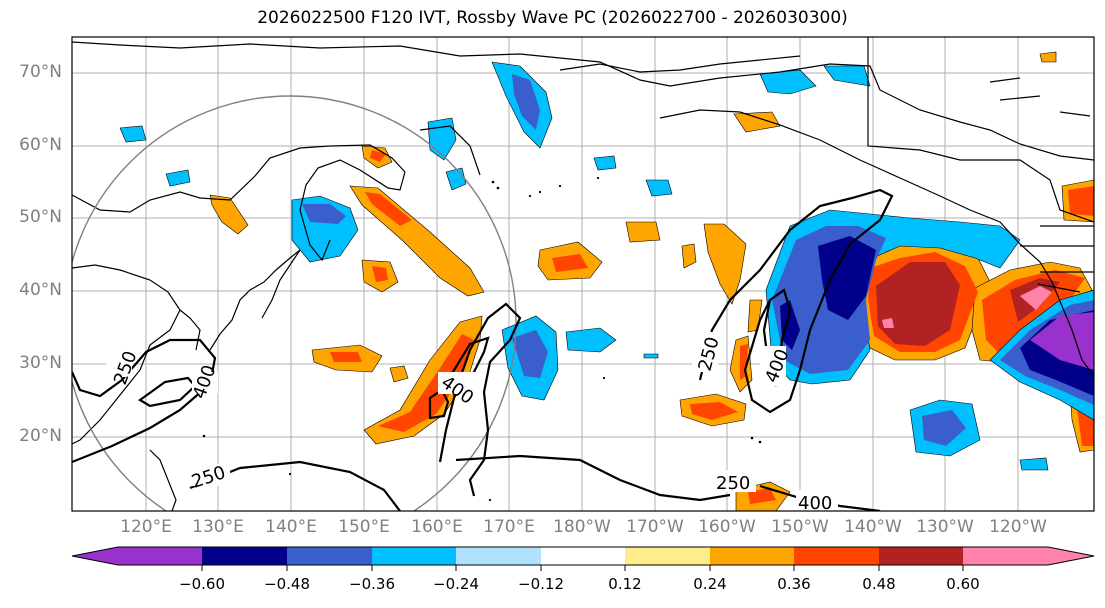  Describe the element at coordinates (40, 217) in the screenshot. I see `latitude-label: 50°N` at that location.